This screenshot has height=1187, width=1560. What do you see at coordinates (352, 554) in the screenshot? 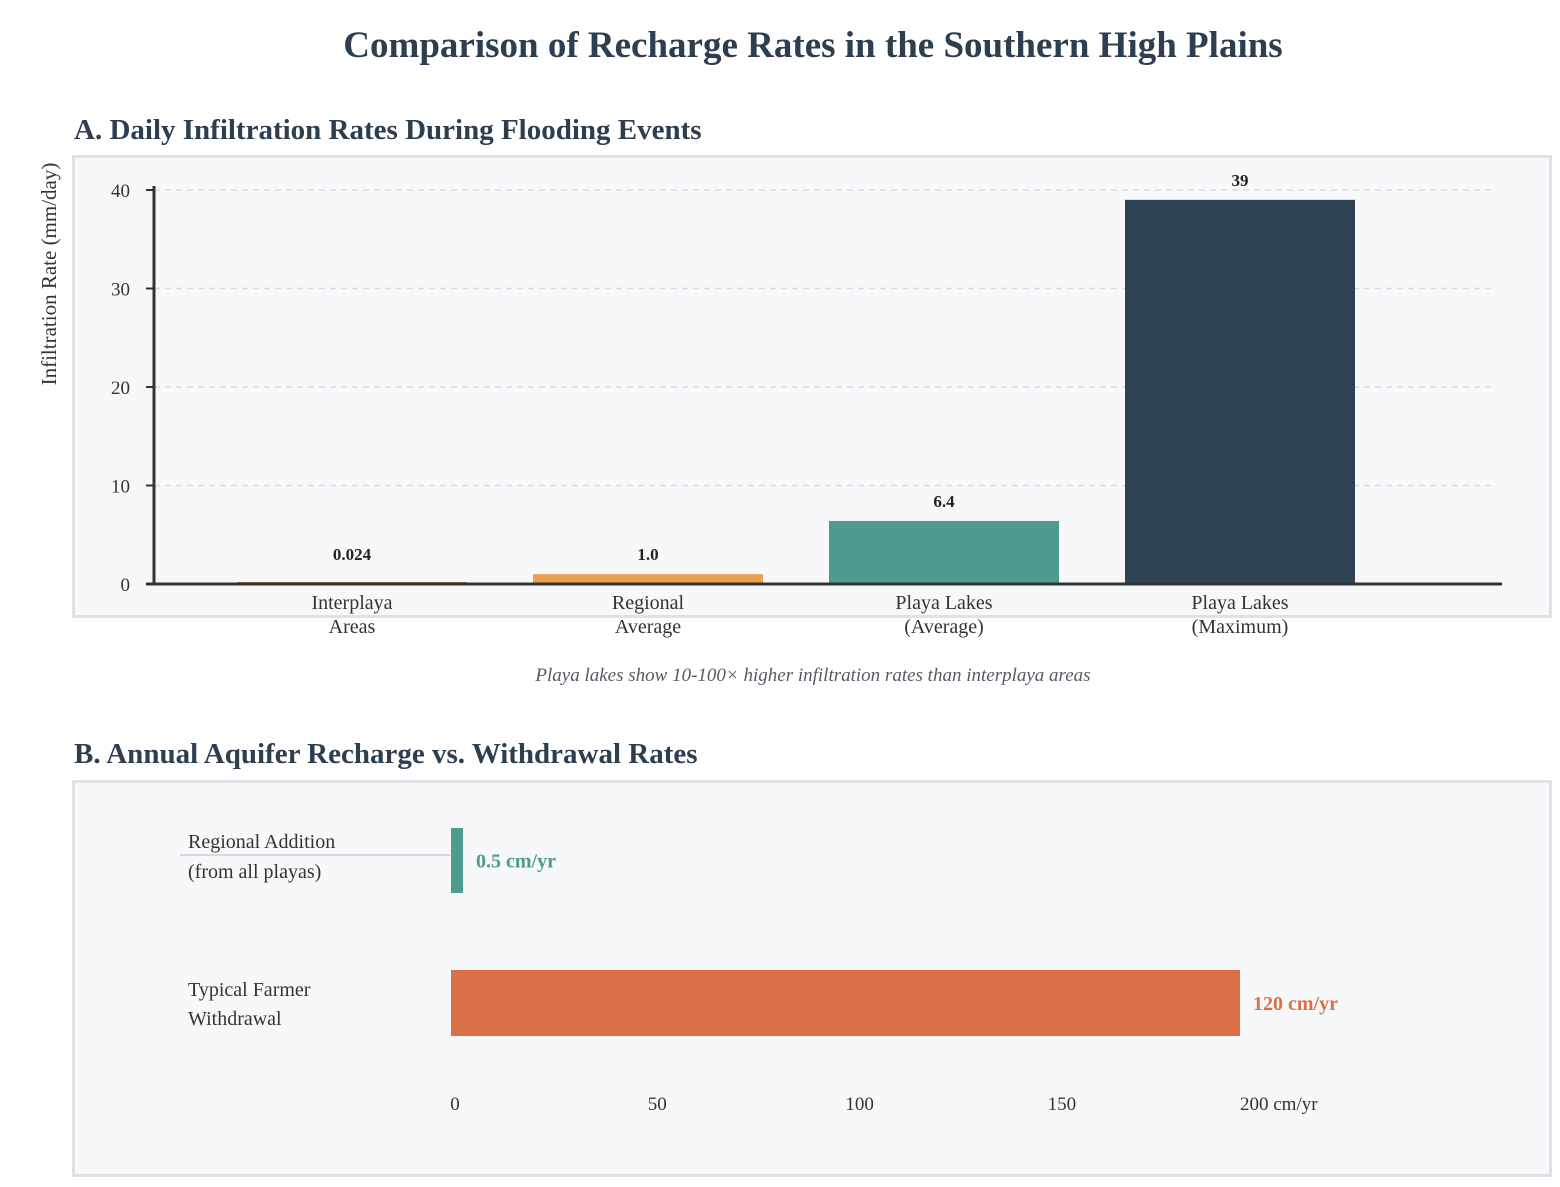
I see `data-label: 0.024` at bounding box center [352, 554].